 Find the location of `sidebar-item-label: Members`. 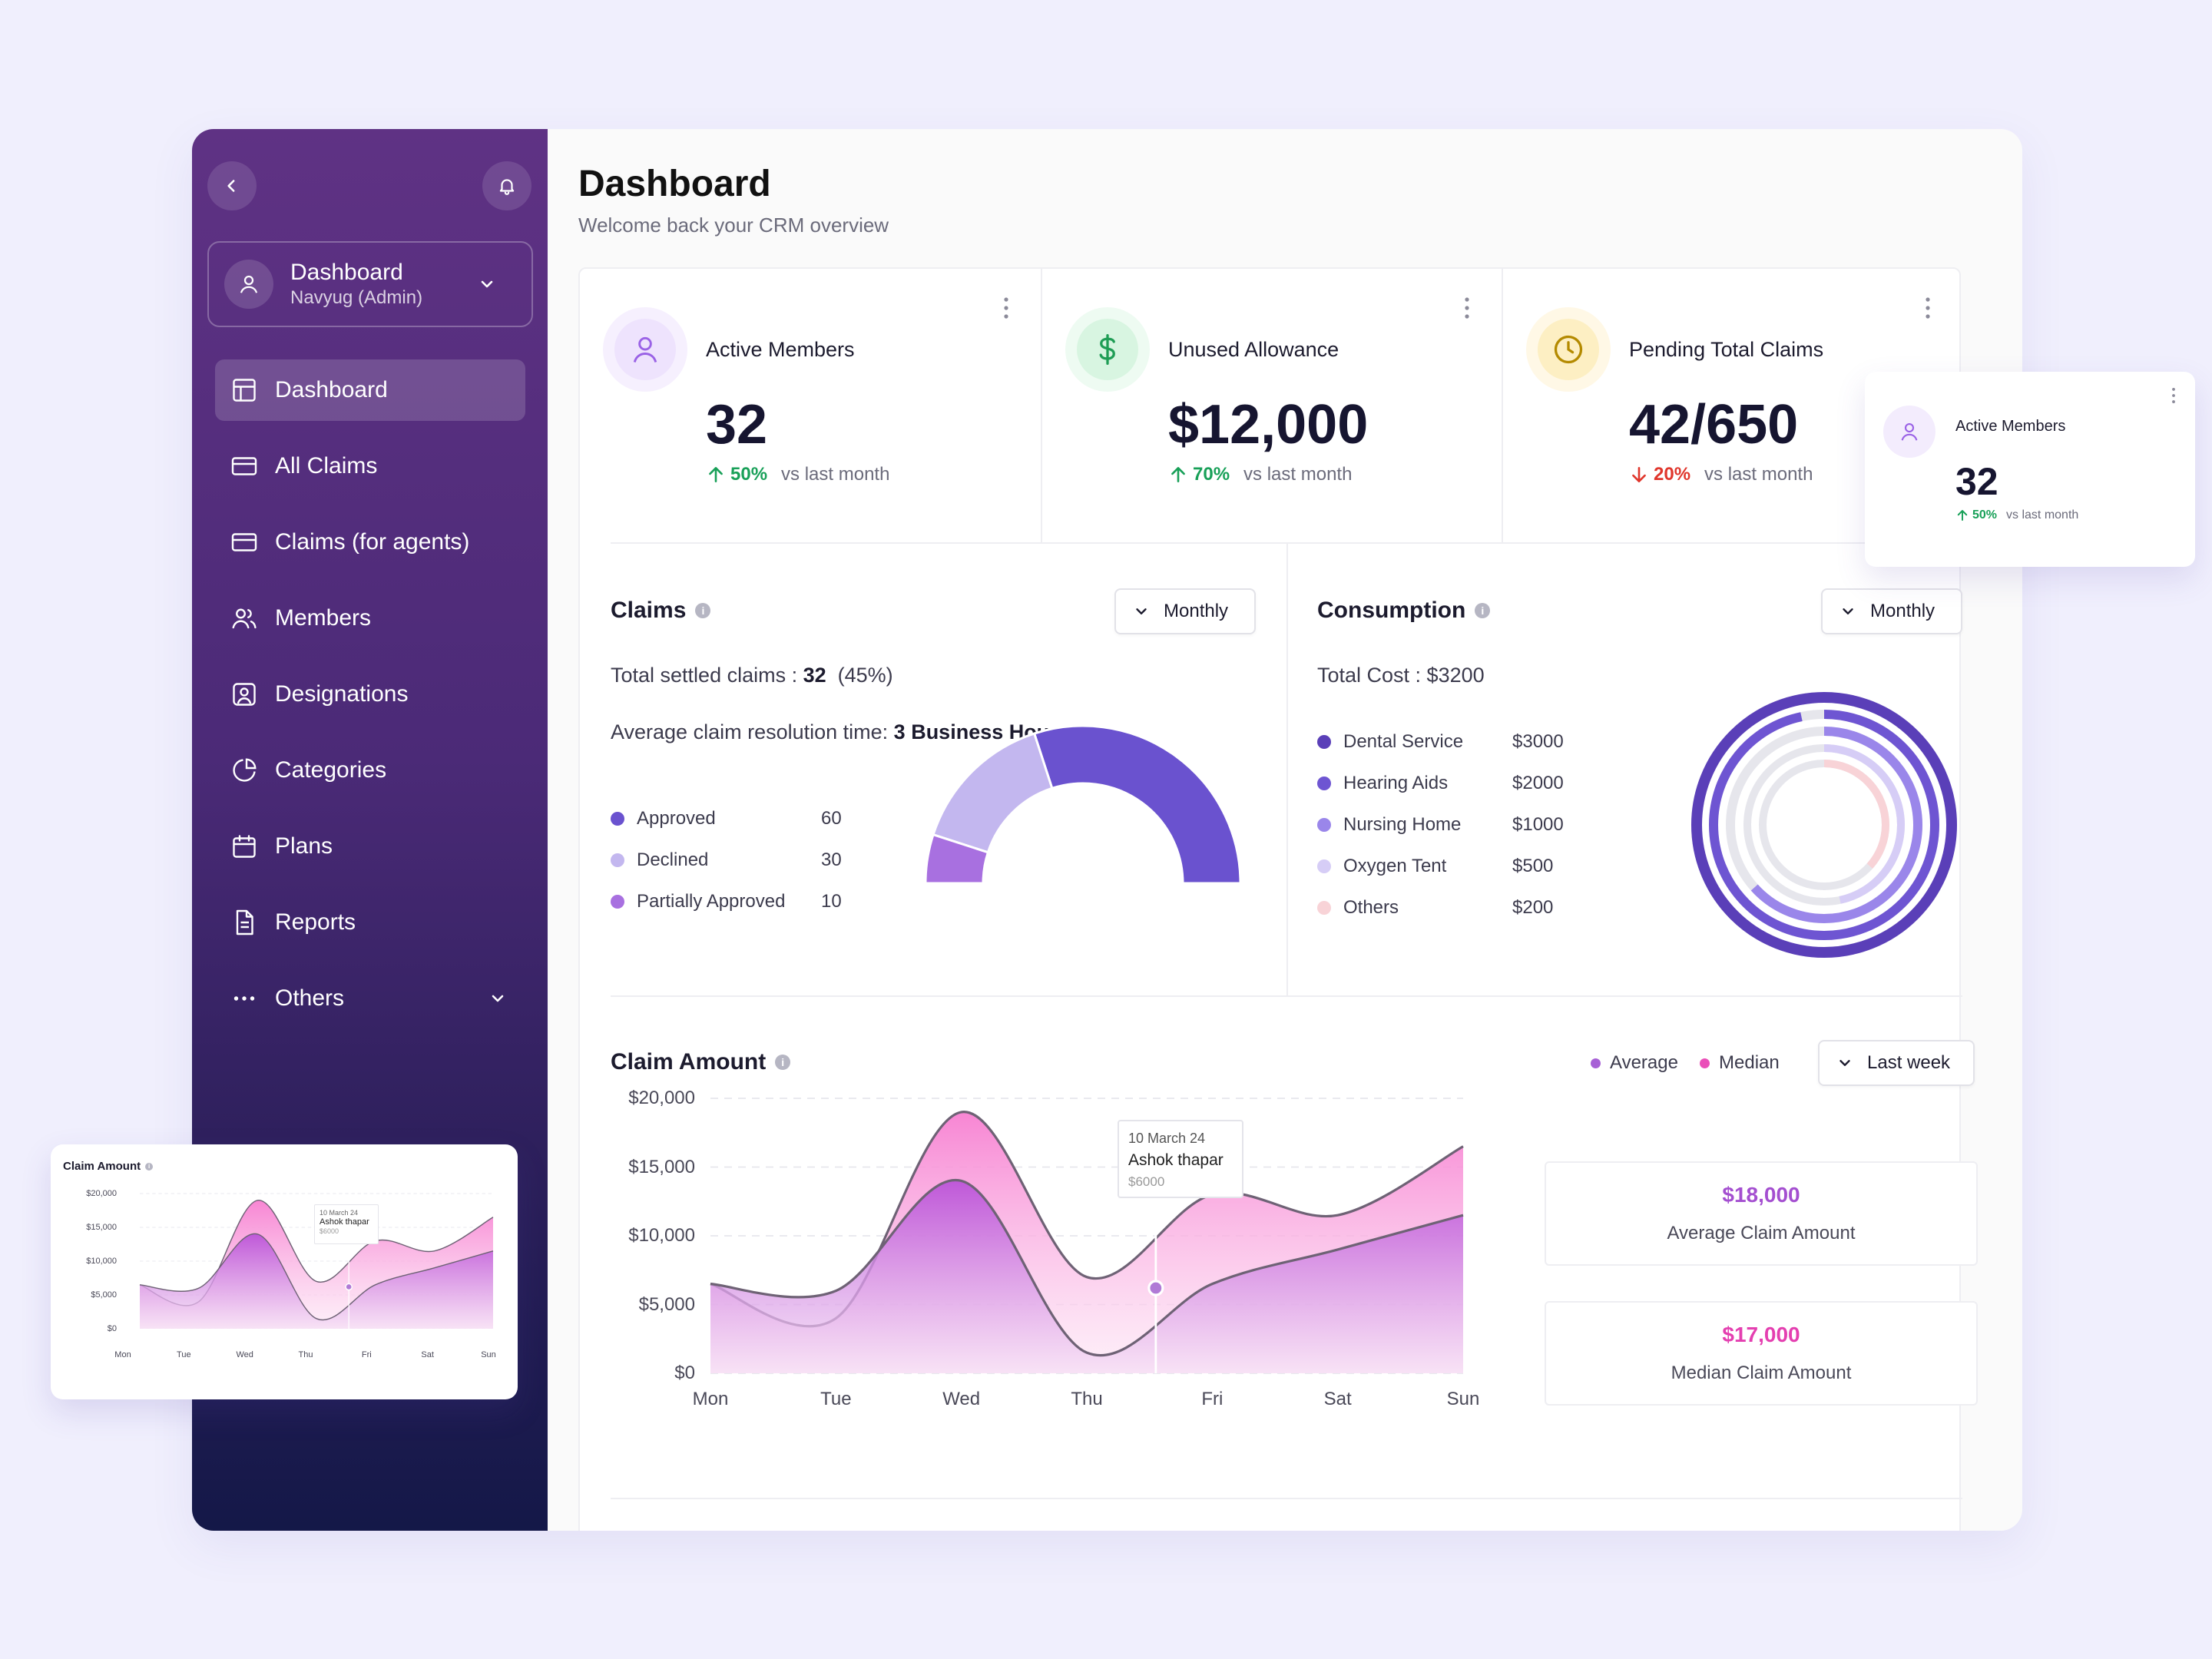

sidebar-item-label: Members is located at coordinates (323, 618).